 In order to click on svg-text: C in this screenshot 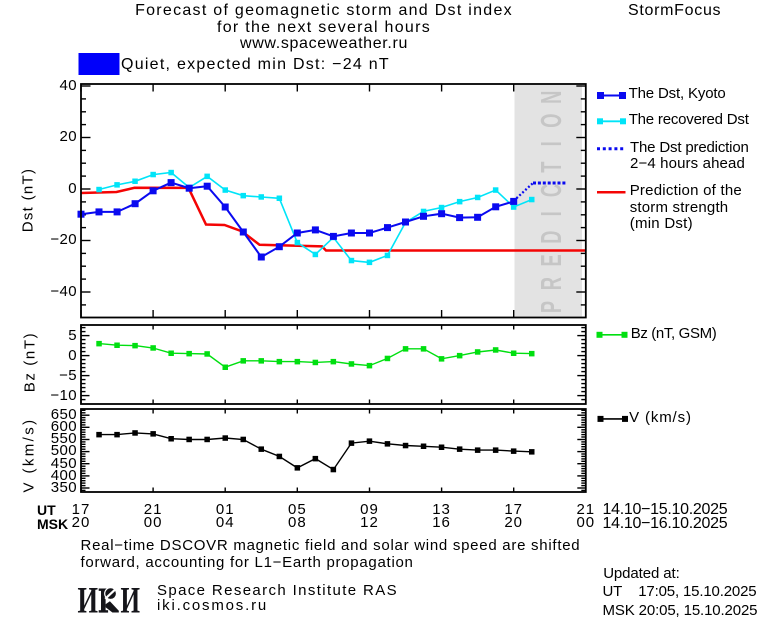, I will do `click(552, 190)`.